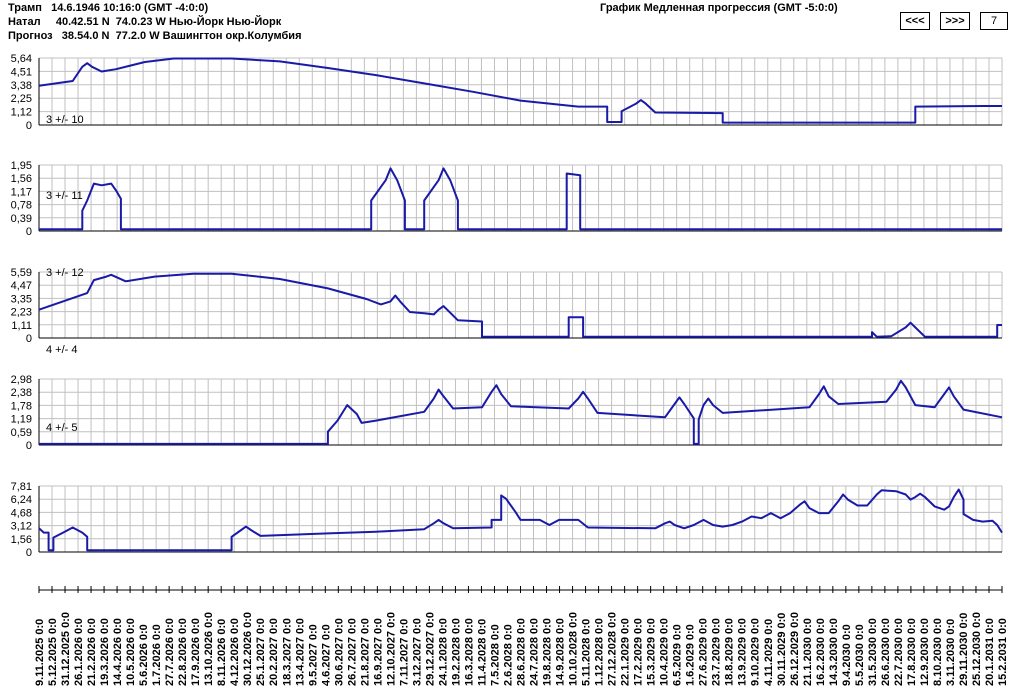 The image size is (1022, 690). I want to click on date-tick-label: 9.10.2029 0:0, so click(756, 652).